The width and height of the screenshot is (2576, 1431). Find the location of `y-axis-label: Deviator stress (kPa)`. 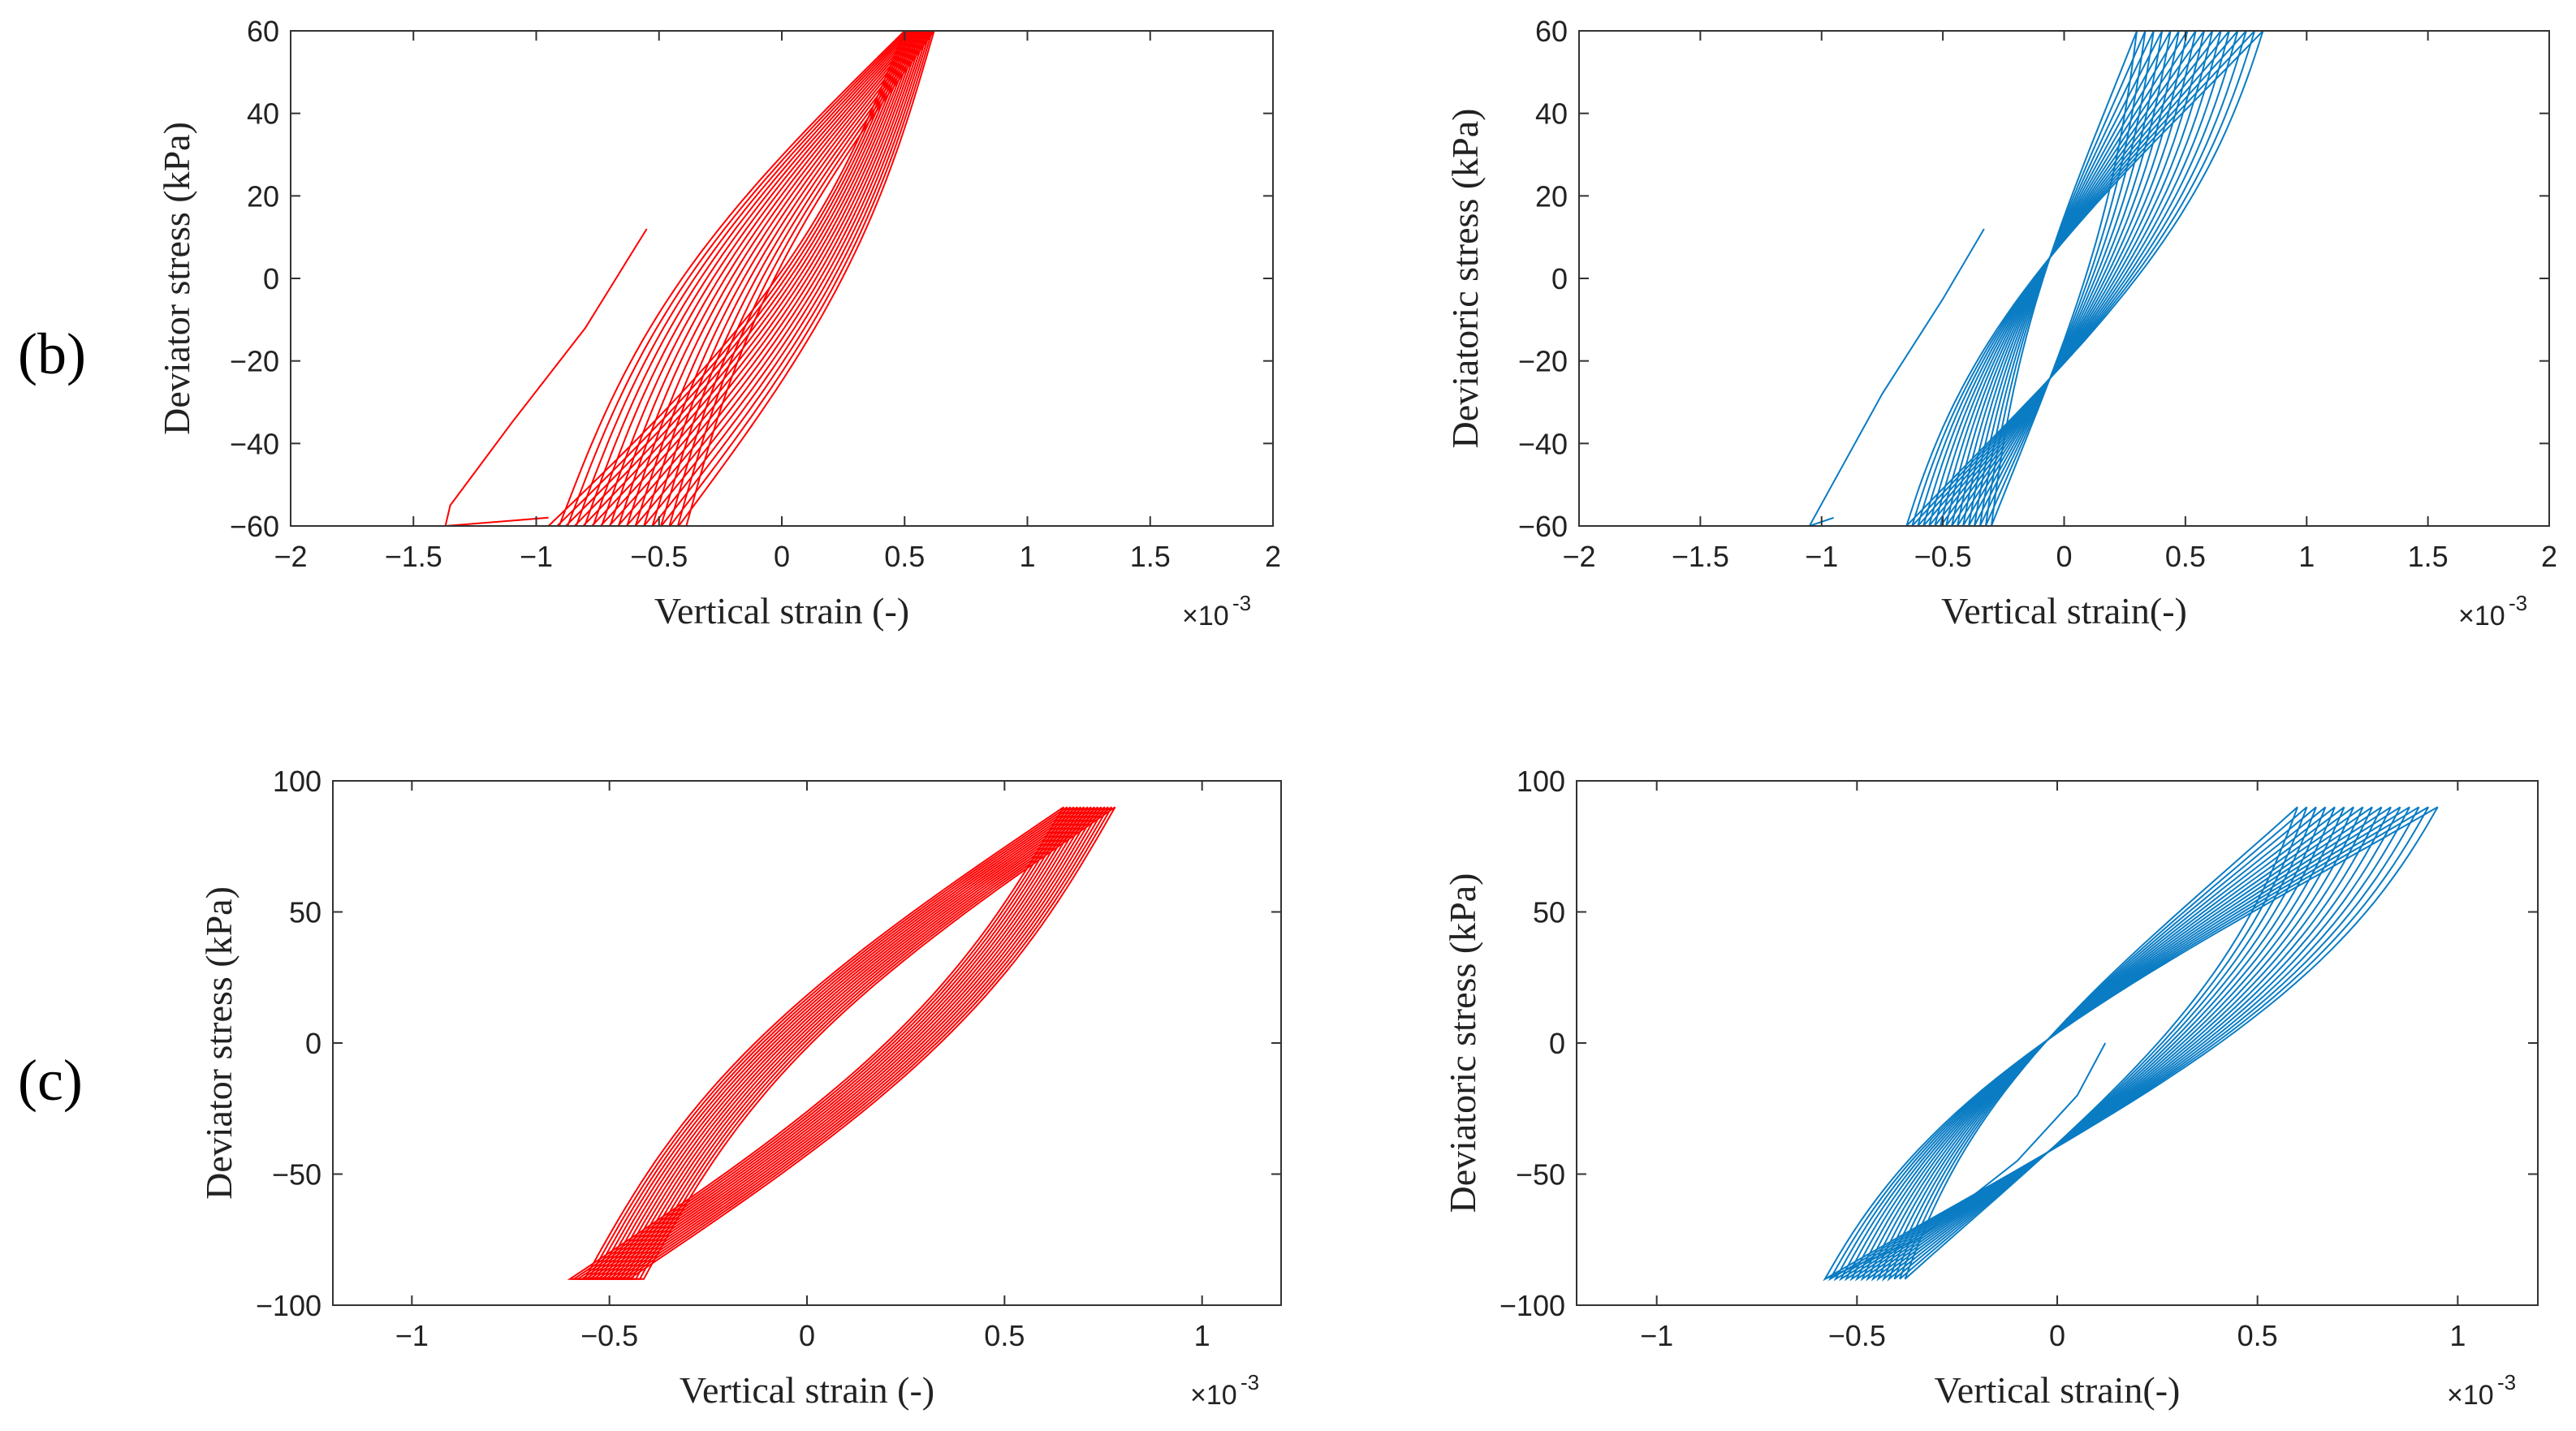

y-axis-label: Deviator stress (kPa) is located at coordinates (218, 1043).